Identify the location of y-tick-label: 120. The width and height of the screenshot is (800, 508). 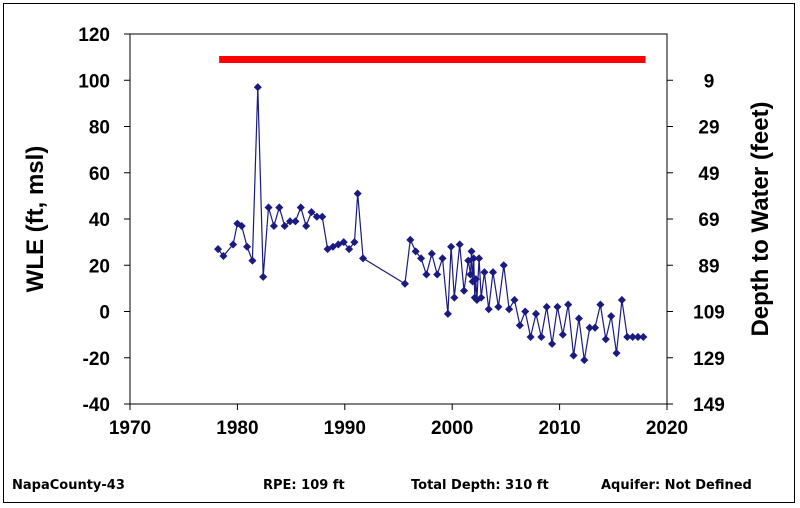
(94, 35).